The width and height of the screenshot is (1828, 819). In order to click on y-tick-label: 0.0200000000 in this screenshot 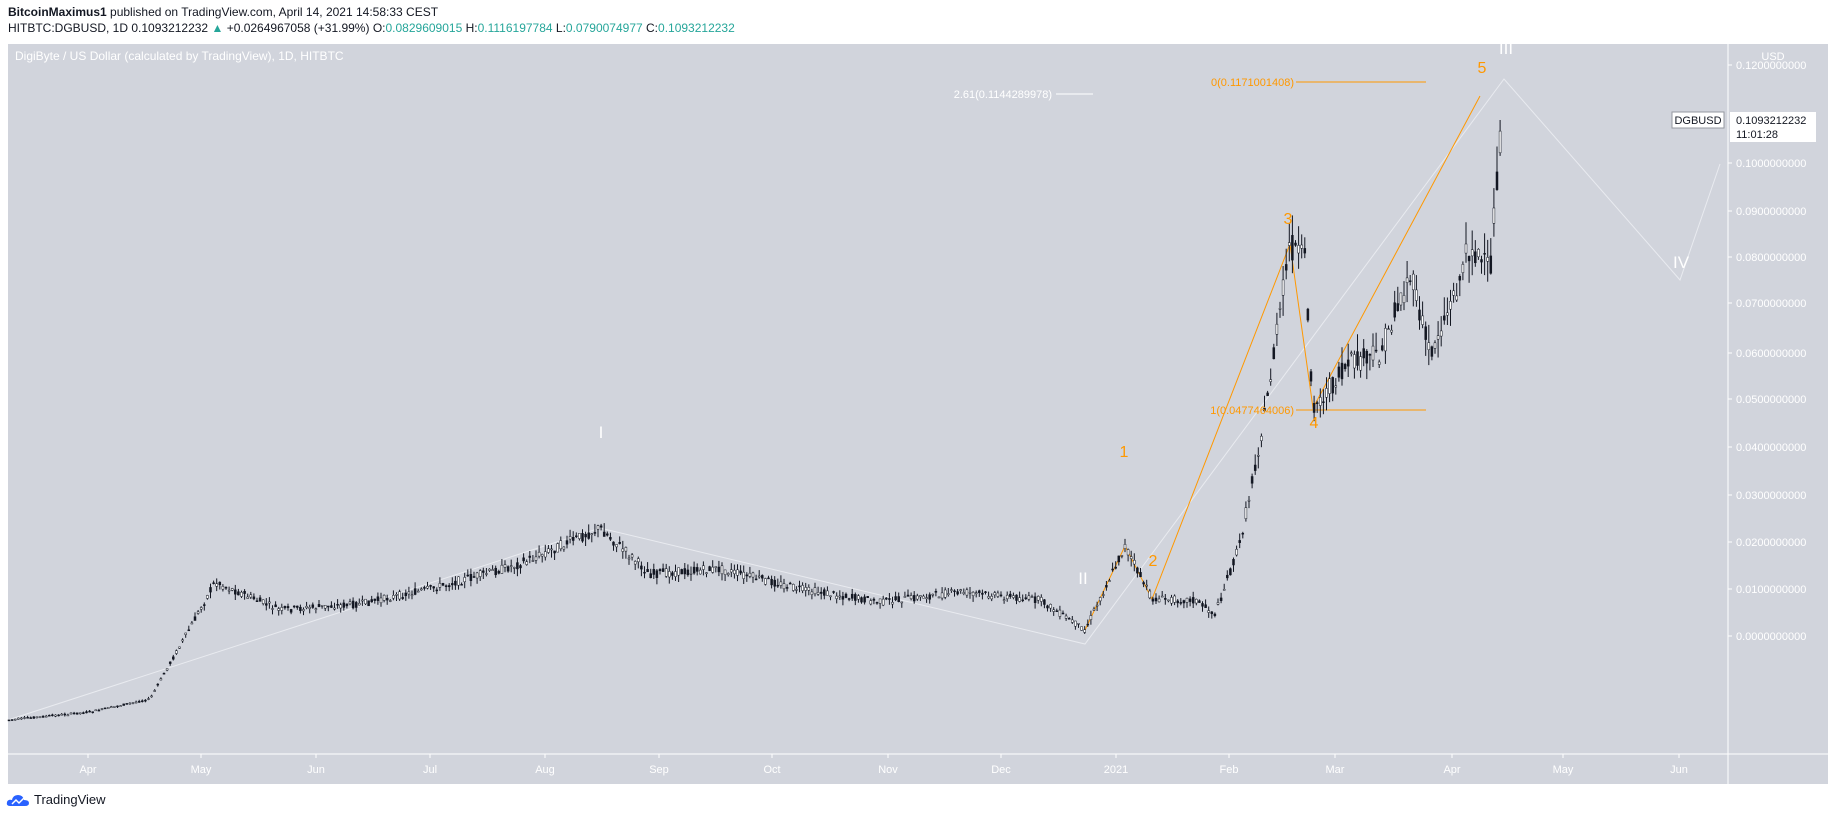, I will do `click(1771, 543)`.